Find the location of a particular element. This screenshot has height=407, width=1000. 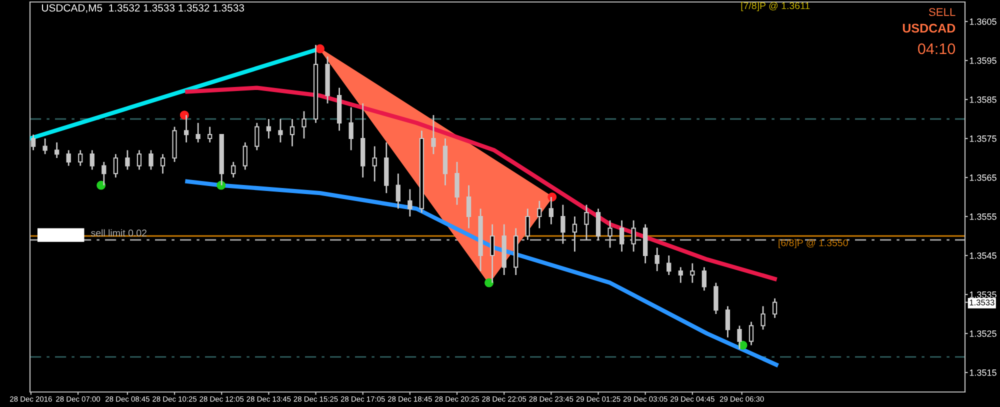

chart-title: USDCAD,M5 1.3532 1.3533 1.3532 1.3533 is located at coordinates (143, 8).